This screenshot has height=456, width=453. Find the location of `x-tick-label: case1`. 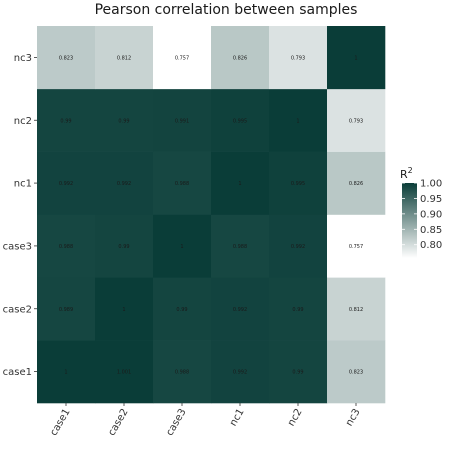

x-tick-label: case1 is located at coordinates (60, 422).